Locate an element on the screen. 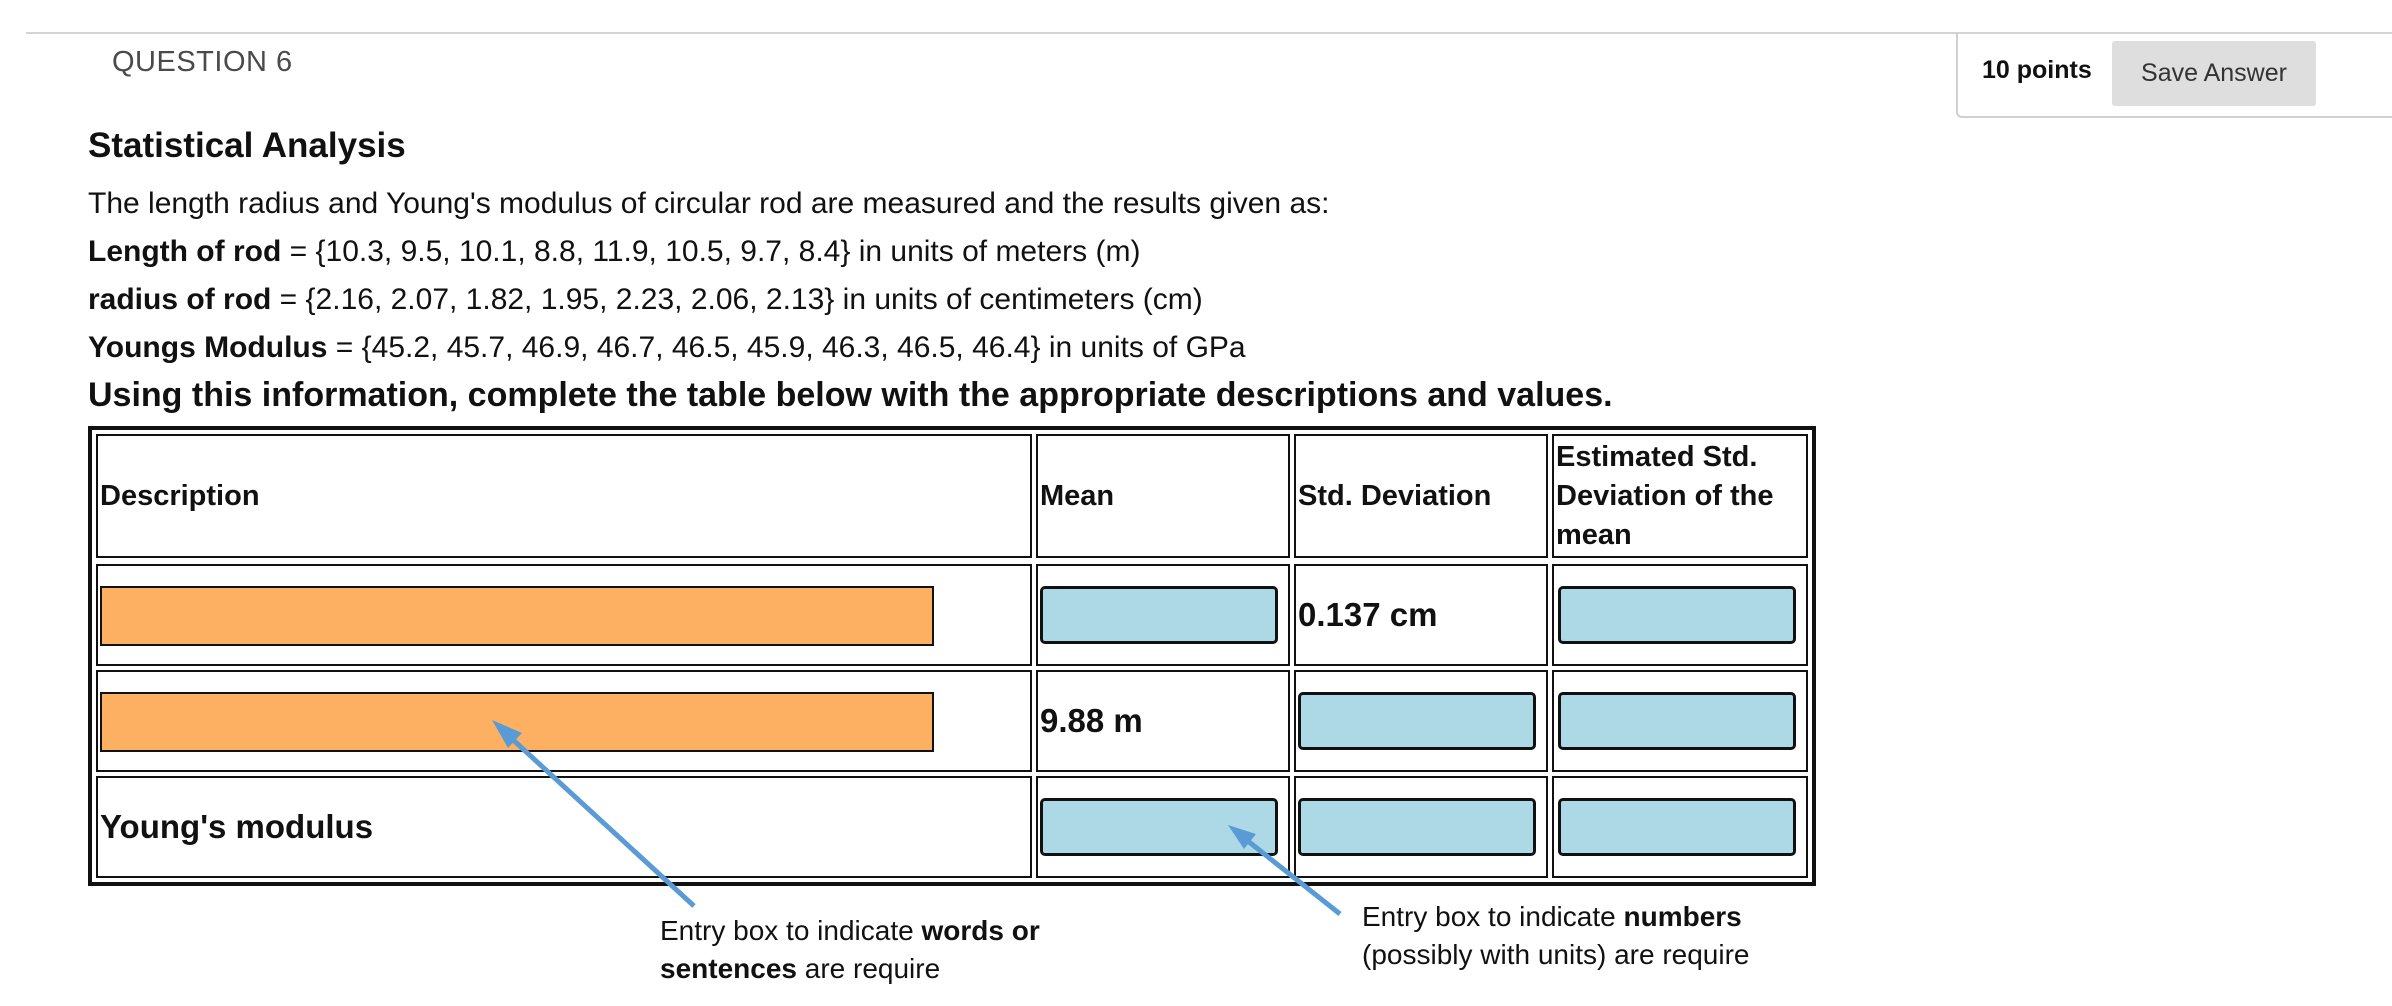  row2-std-cell is located at coordinates (1421, 721).